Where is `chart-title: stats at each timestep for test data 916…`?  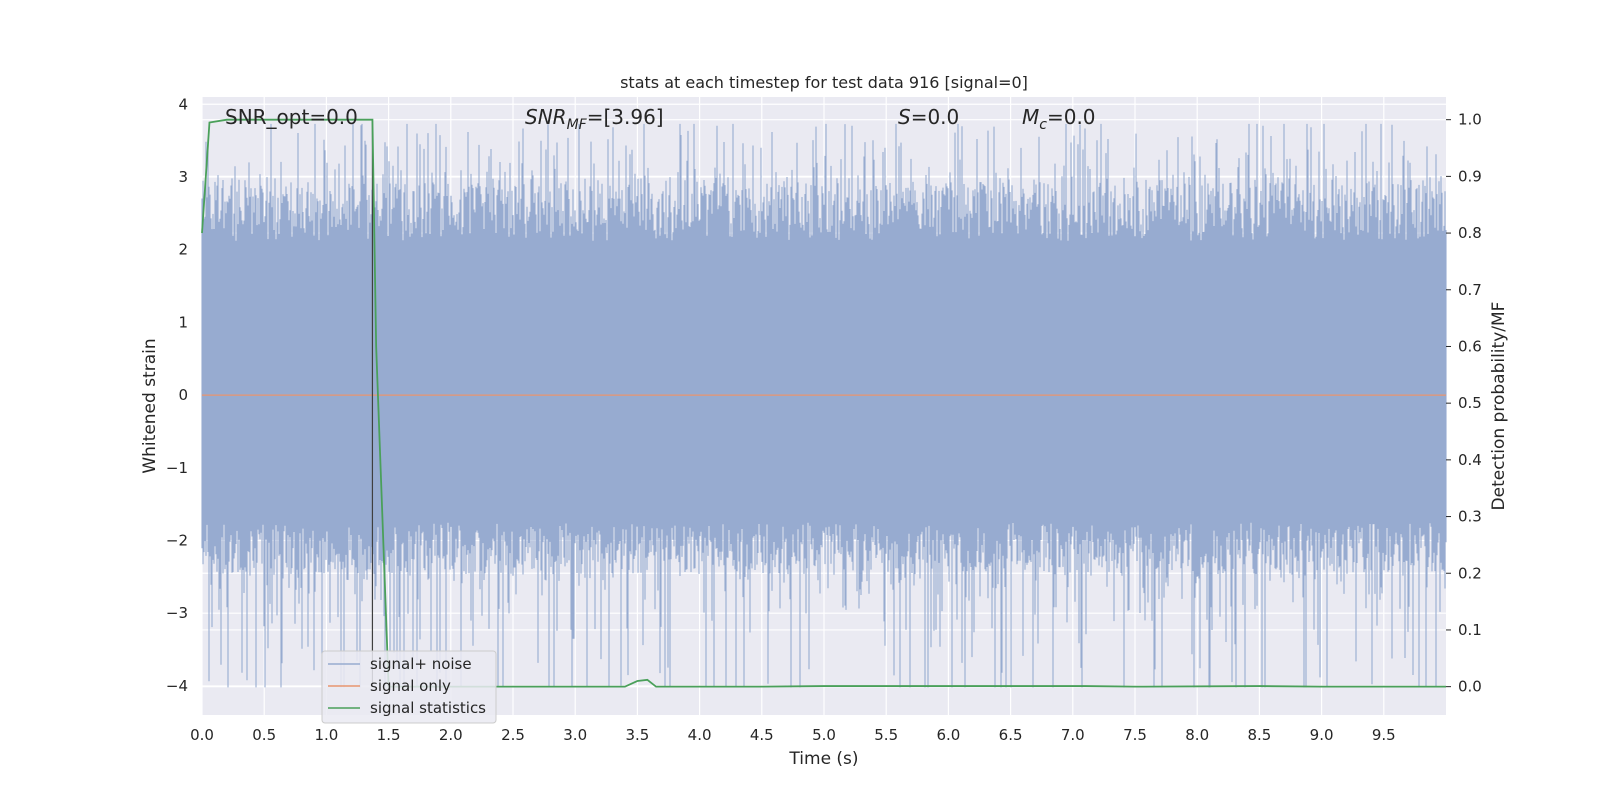 chart-title: stats at each timestep for test data 916… is located at coordinates (824, 82).